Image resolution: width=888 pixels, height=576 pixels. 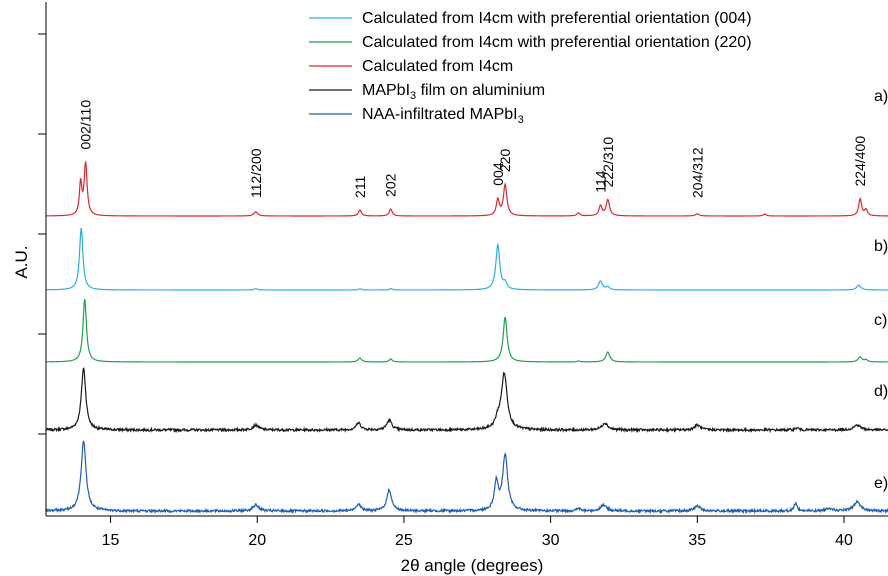 What do you see at coordinates (477, 532) in the screenshot?
I see `x-ticks: 15 20 25 30 35 40` at bounding box center [477, 532].